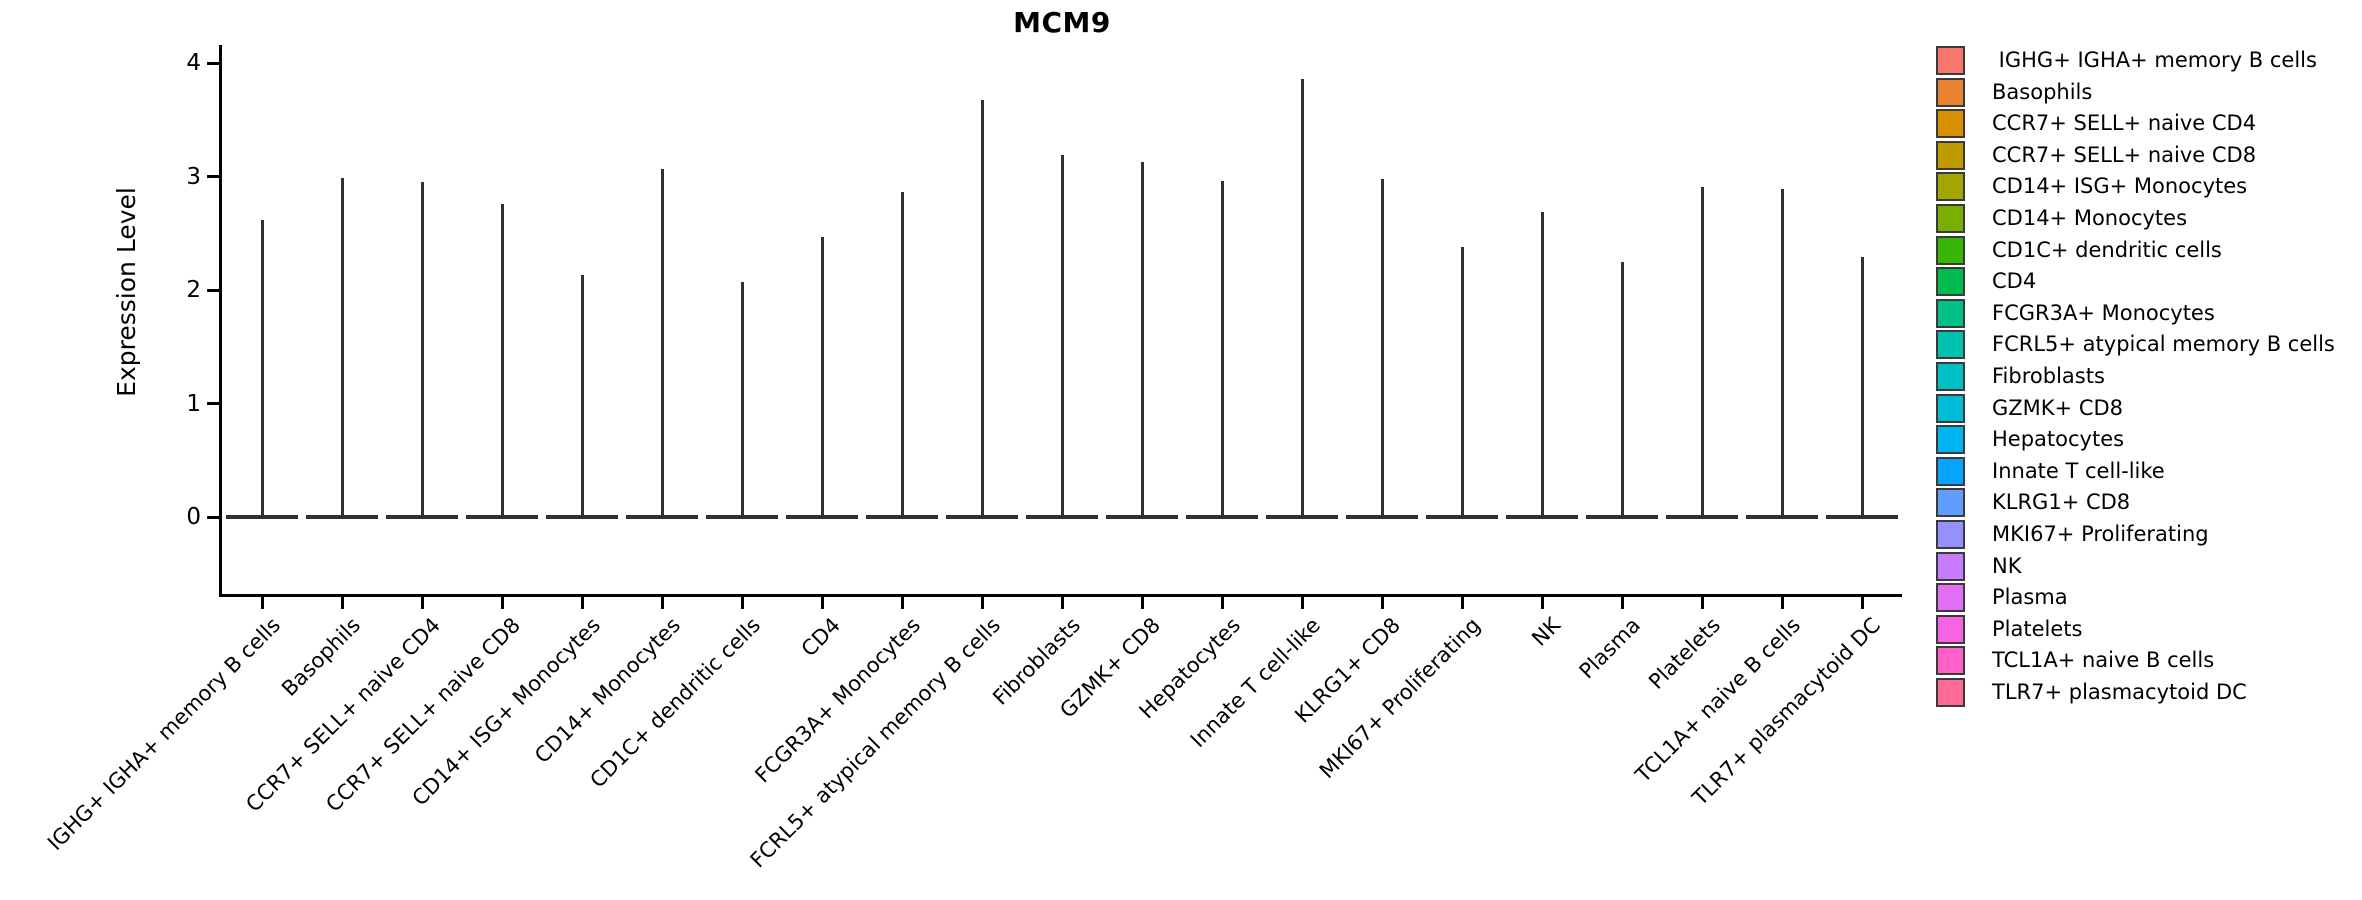 Image resolution: width=2362 pixels, height=900 pixels. What do you see at coordinates (193, 63) in the screenshot?
I see `y-tick-label: 4` at bounding box center [193, 63].